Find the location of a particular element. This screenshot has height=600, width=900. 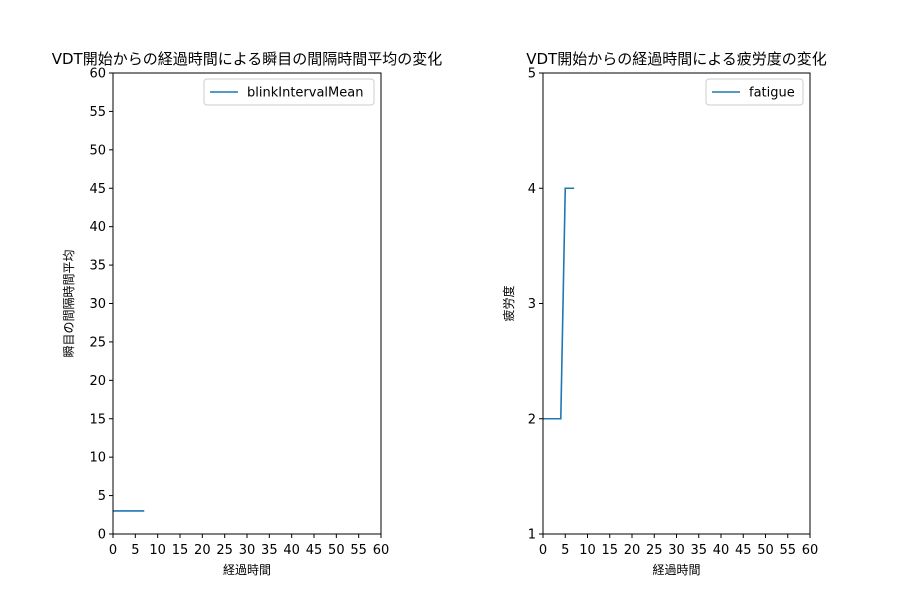

y-tick-label: 10 is located at coordinates (97, 458).